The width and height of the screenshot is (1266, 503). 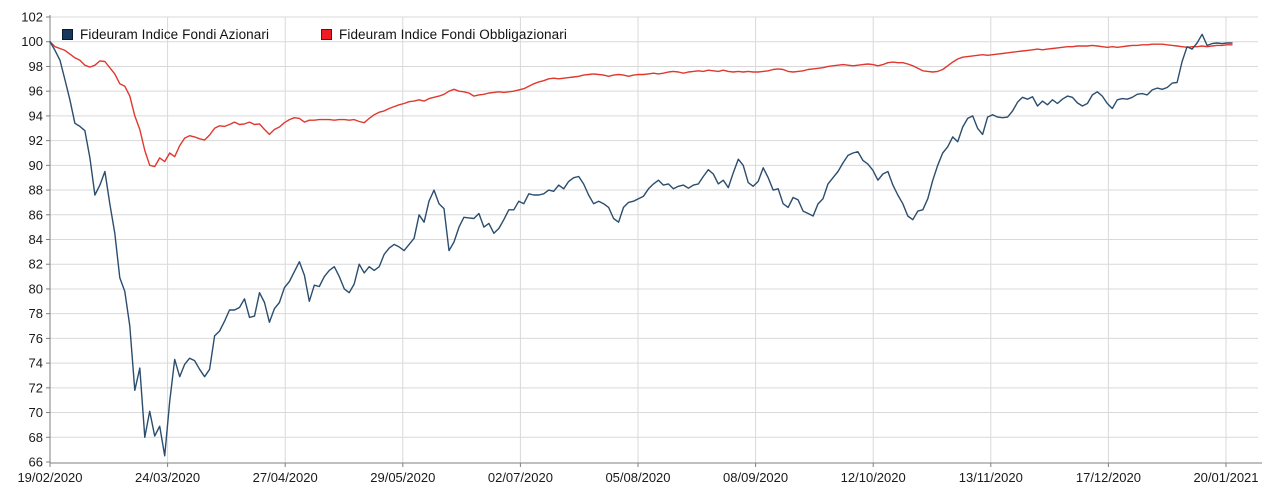 What do you see at coordinates (1108, 477) in the screenshot?
I see `x-tick-label: 17/12/2020` at bounding box center [1108, 477].